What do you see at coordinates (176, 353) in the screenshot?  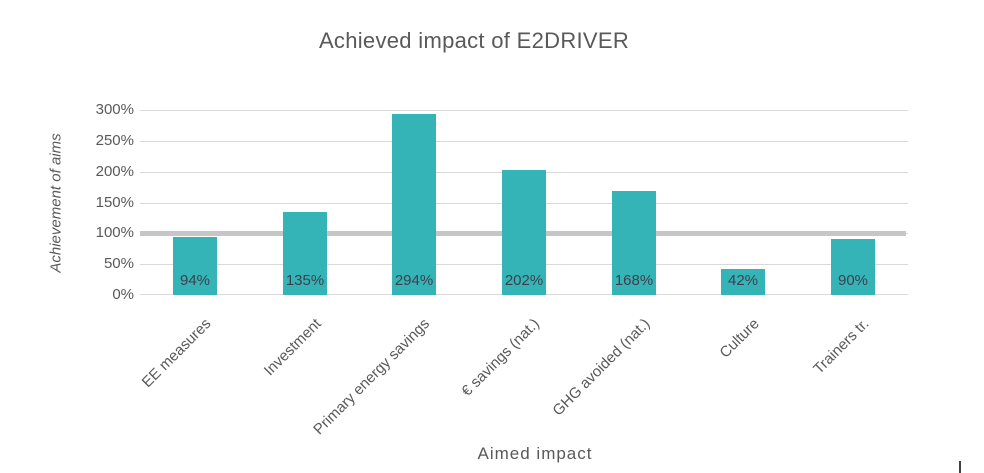 I see `x-category-label: EE measures` at bounding box center [176, 353].